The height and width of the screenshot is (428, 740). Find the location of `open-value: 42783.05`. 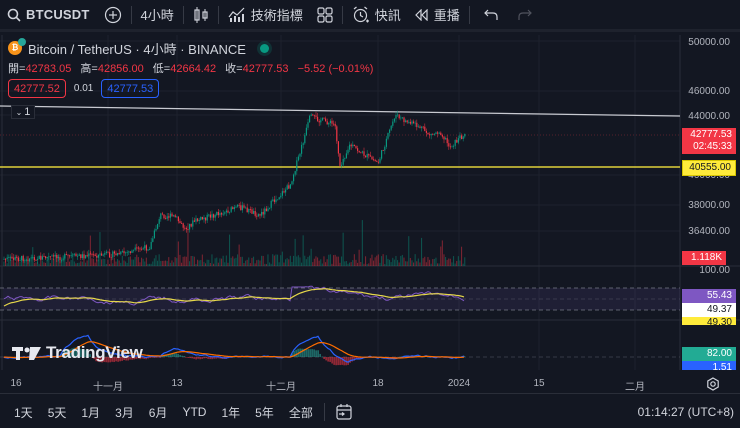

open-value: 42783.05 is located at coordinates (48, 69).